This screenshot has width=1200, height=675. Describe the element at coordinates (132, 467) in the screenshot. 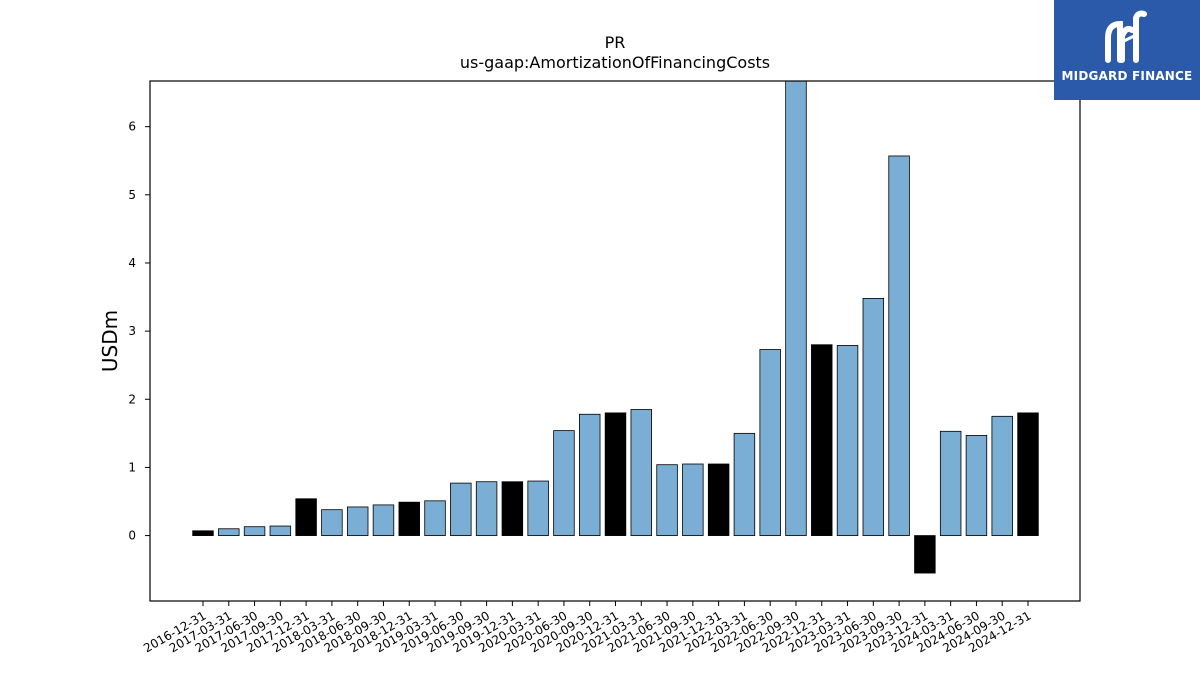

I see `y-tick-label: 1` at that location.